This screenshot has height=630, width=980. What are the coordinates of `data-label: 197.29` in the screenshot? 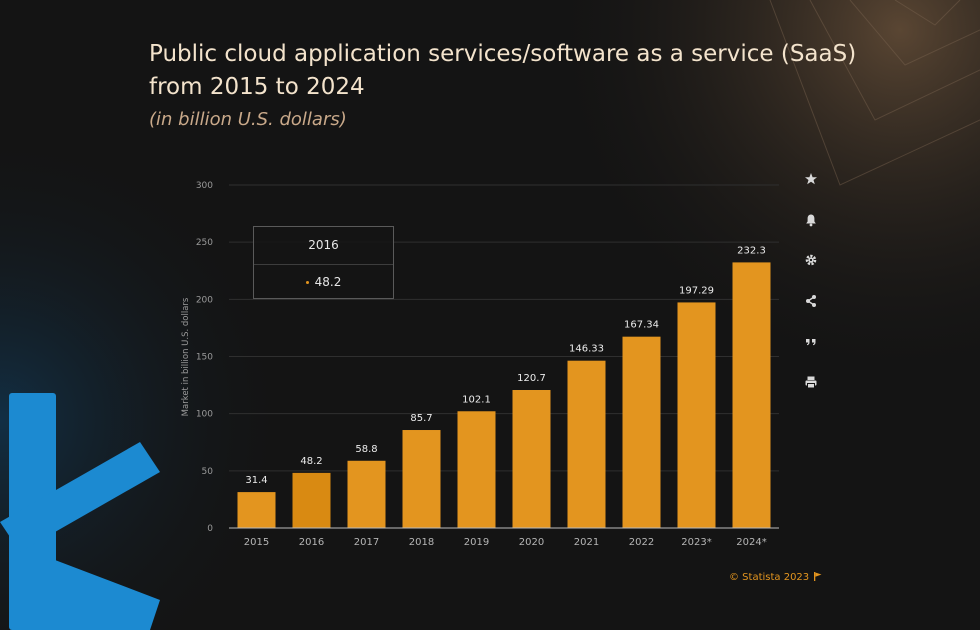 It's located at (696, 290).